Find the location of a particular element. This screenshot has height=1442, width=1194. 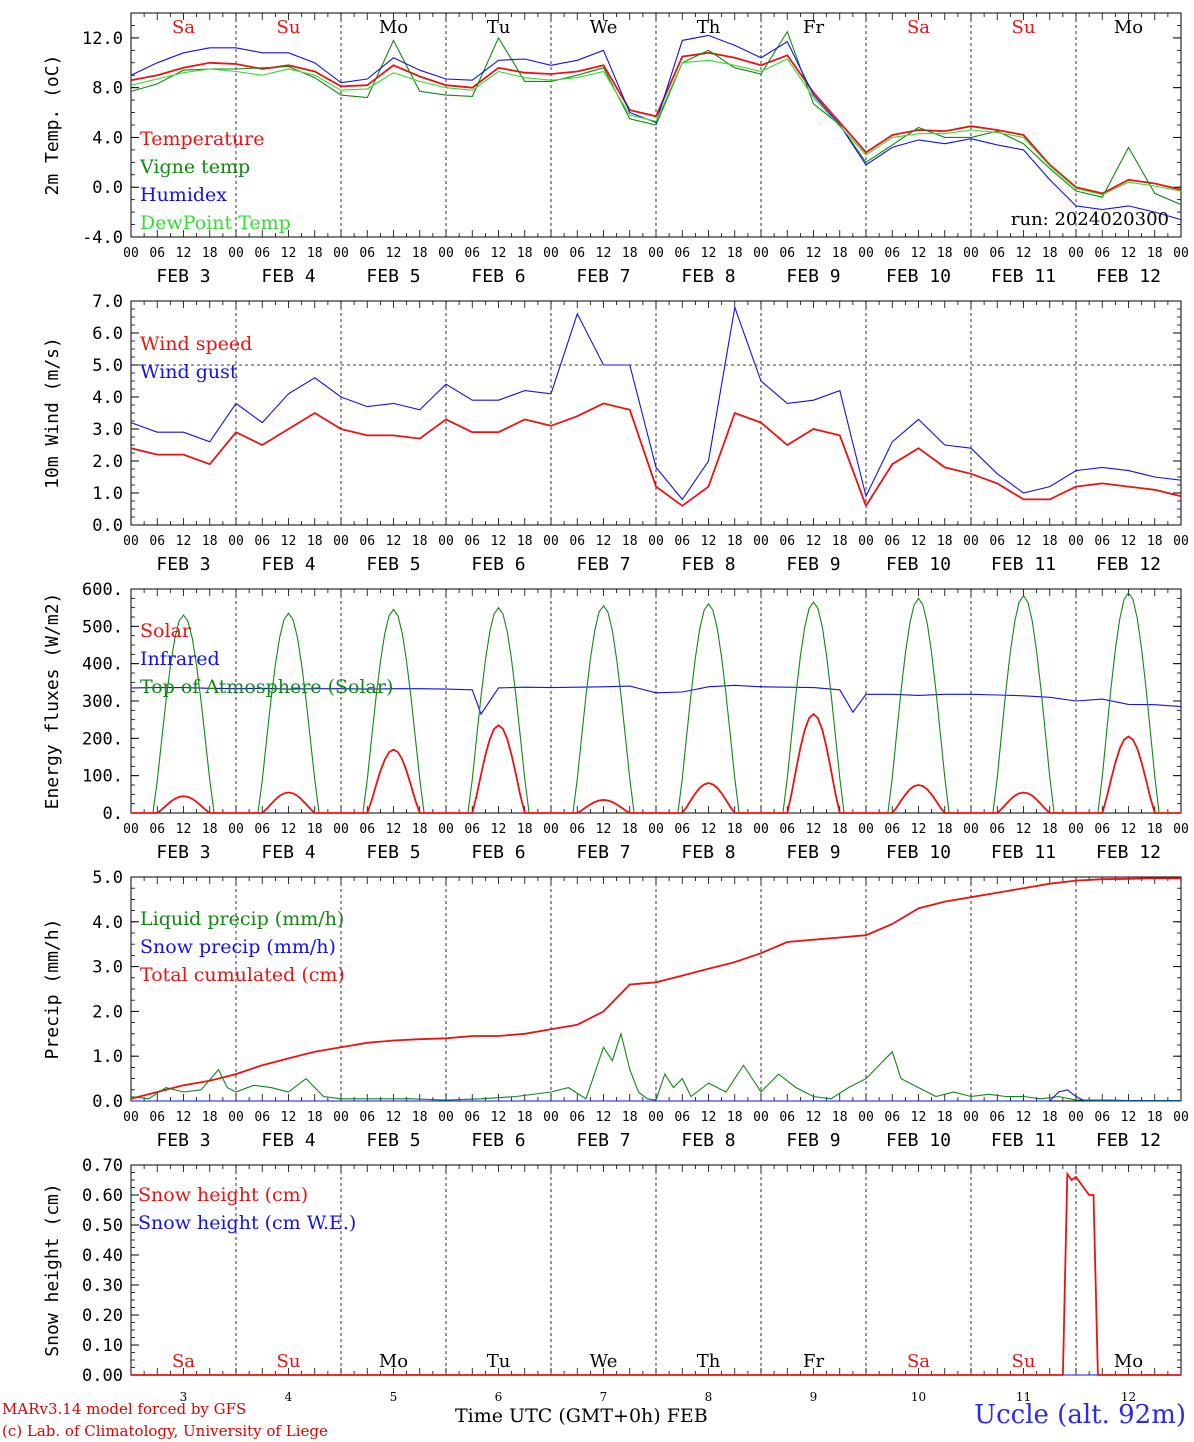

y-tick-label: 7.0 is located at coordinates (107, 302).